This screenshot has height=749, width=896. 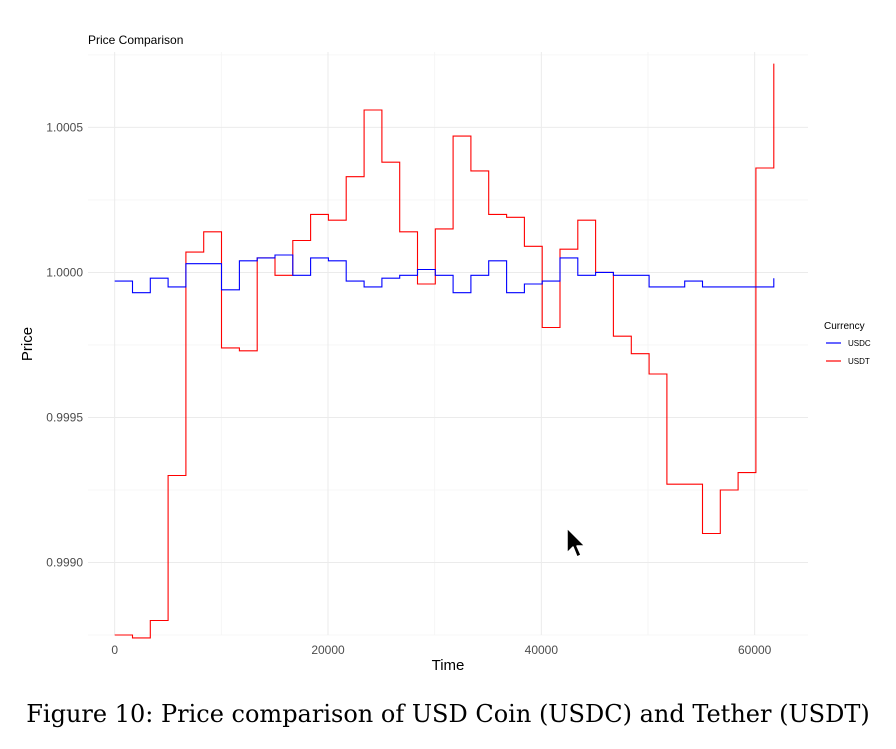 I want to click on y-tick-label: 0.9995, so click(x=64, y=417).